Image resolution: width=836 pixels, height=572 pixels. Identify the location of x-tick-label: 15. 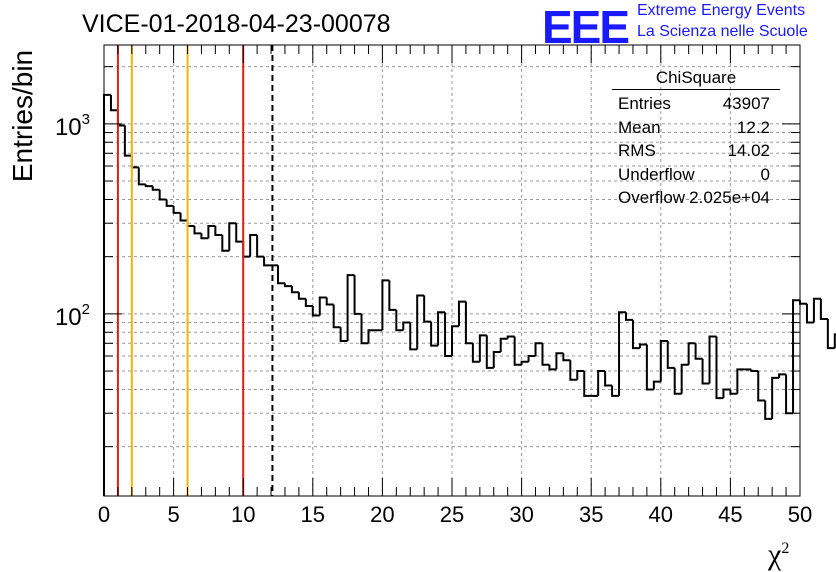
(313, 514).